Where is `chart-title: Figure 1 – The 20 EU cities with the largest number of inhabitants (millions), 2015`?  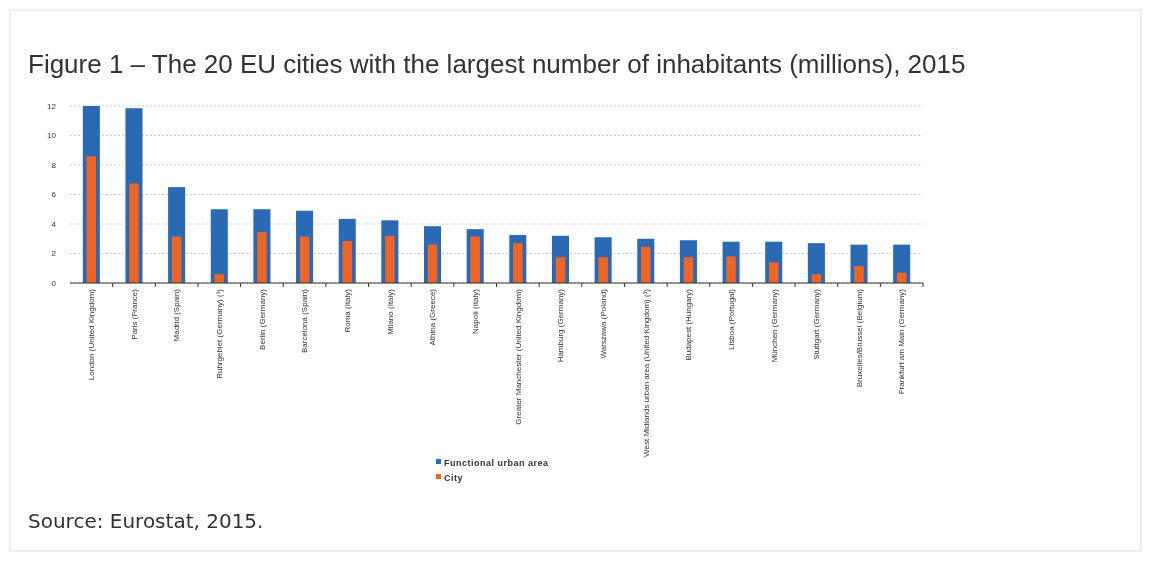 chart-title: Figure 1 – The 20 EU cities with the largest number of inhabitants (millions), 2015 is located at coordinates (497, 64).